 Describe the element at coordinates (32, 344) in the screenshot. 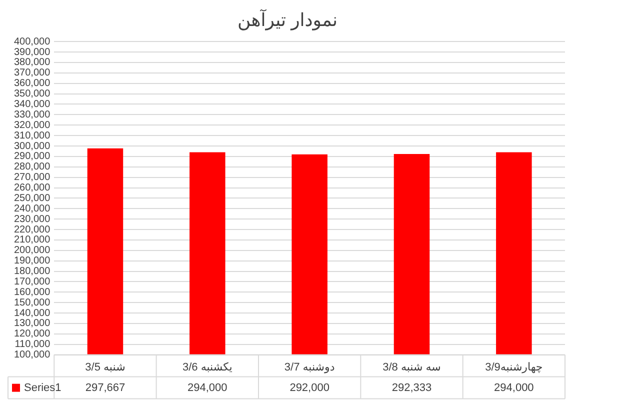

I see `y-tick-label: 110,000` at that location.